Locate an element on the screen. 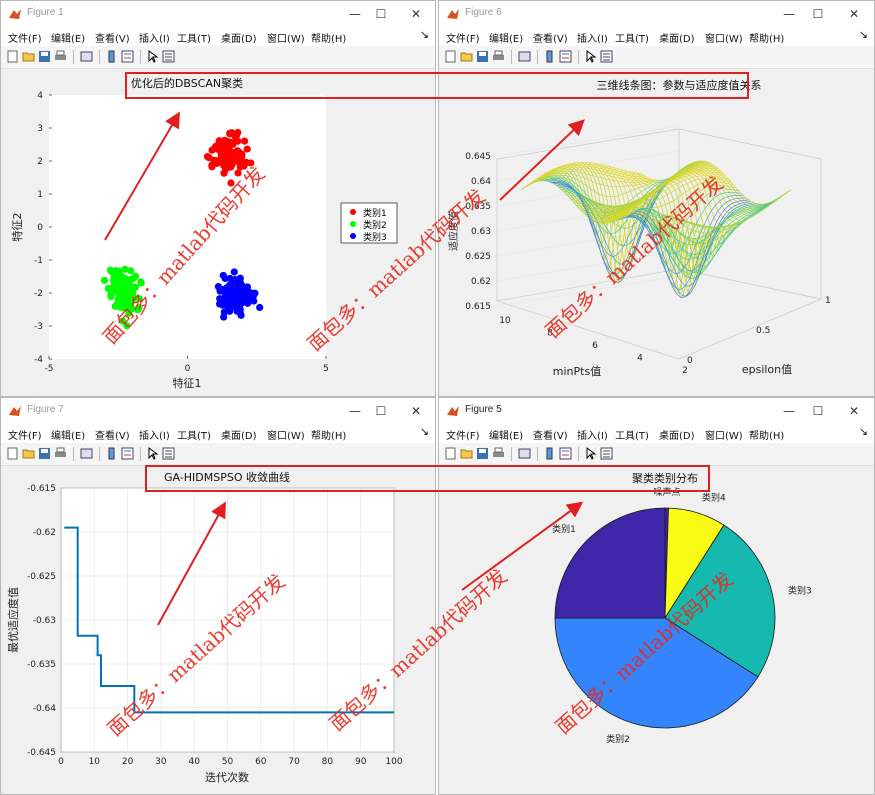  matlab-icon is located at coordinates (453, 411).